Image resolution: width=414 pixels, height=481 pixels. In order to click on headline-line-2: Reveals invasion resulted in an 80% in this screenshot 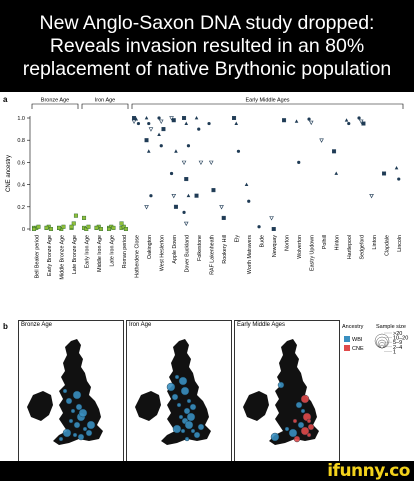, I will do `click(207, 46)`.